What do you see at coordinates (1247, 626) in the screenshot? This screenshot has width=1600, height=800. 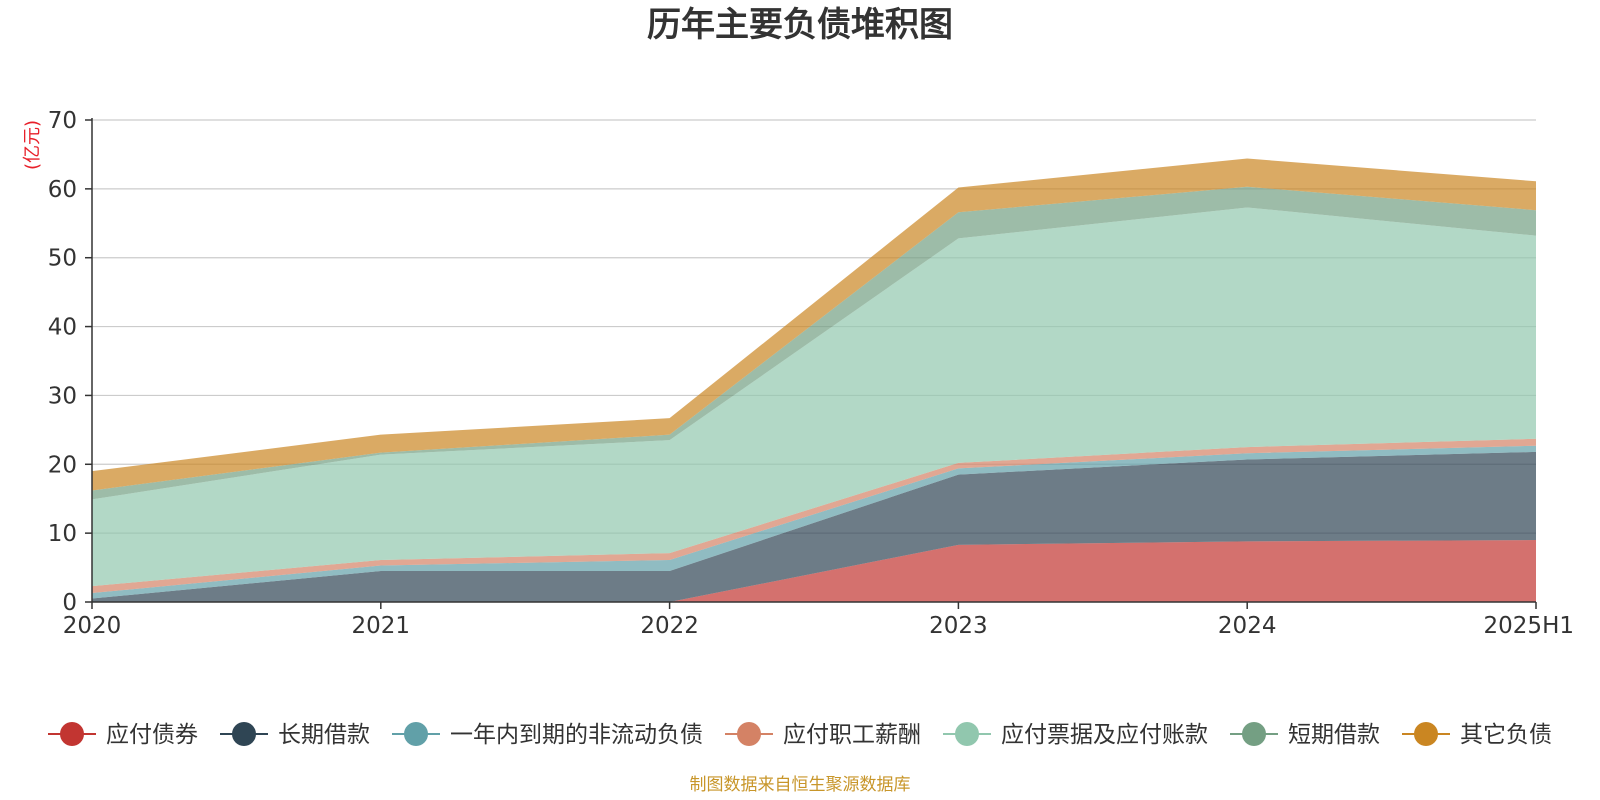 I see `x-tick-label: 2024` at bounding box center [1247, 626].